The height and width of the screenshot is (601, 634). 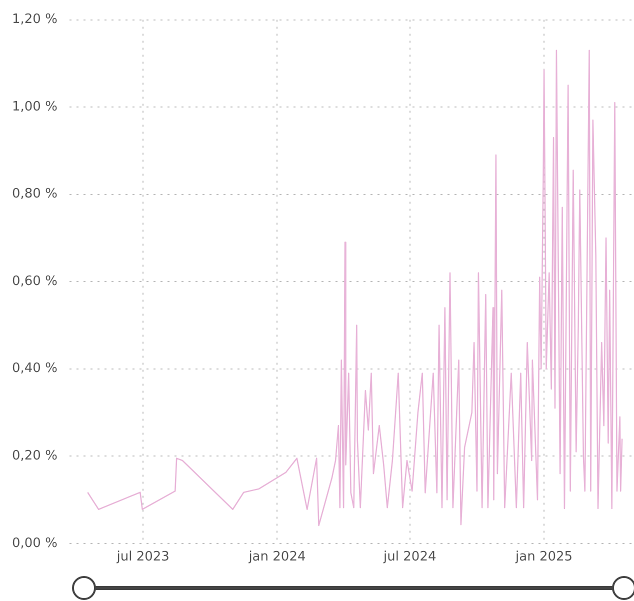 I want to click on y-tick-label: 1,00 %, so click(x=35, y=106).